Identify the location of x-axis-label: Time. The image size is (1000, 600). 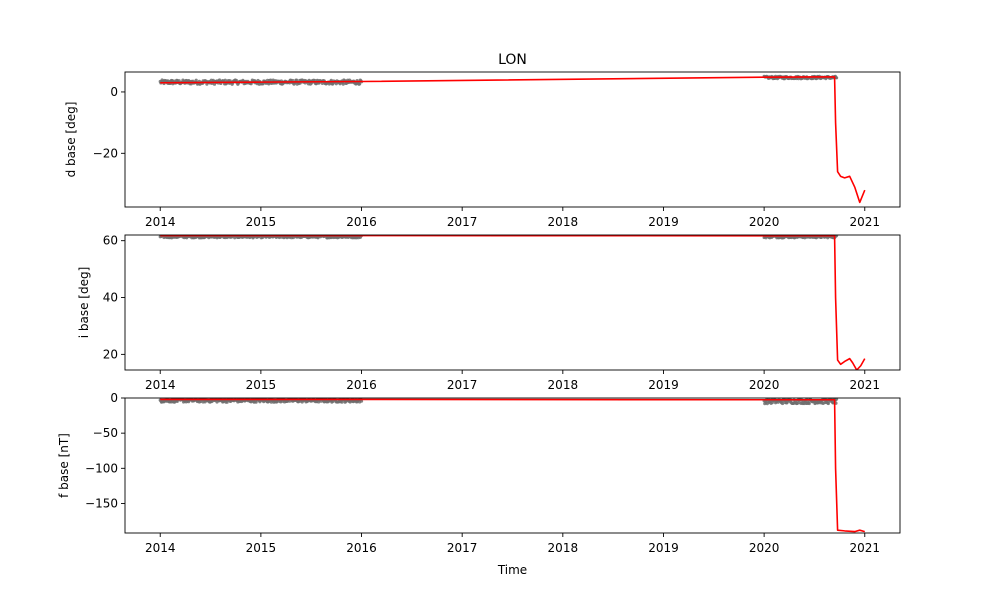
(512, 570).